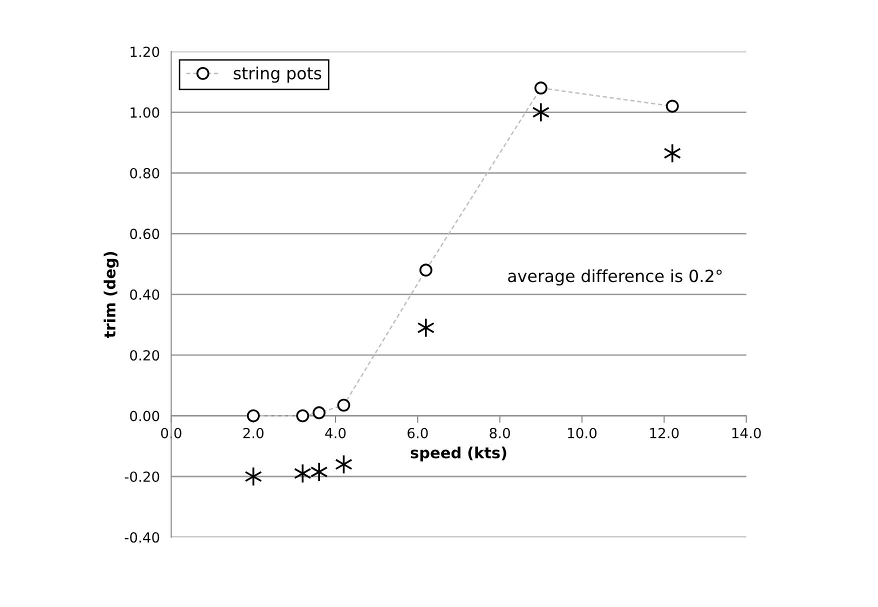 This screenshot has height=607, width=878. I want to click on x-tick-label: 2.0, so click(253, 433).